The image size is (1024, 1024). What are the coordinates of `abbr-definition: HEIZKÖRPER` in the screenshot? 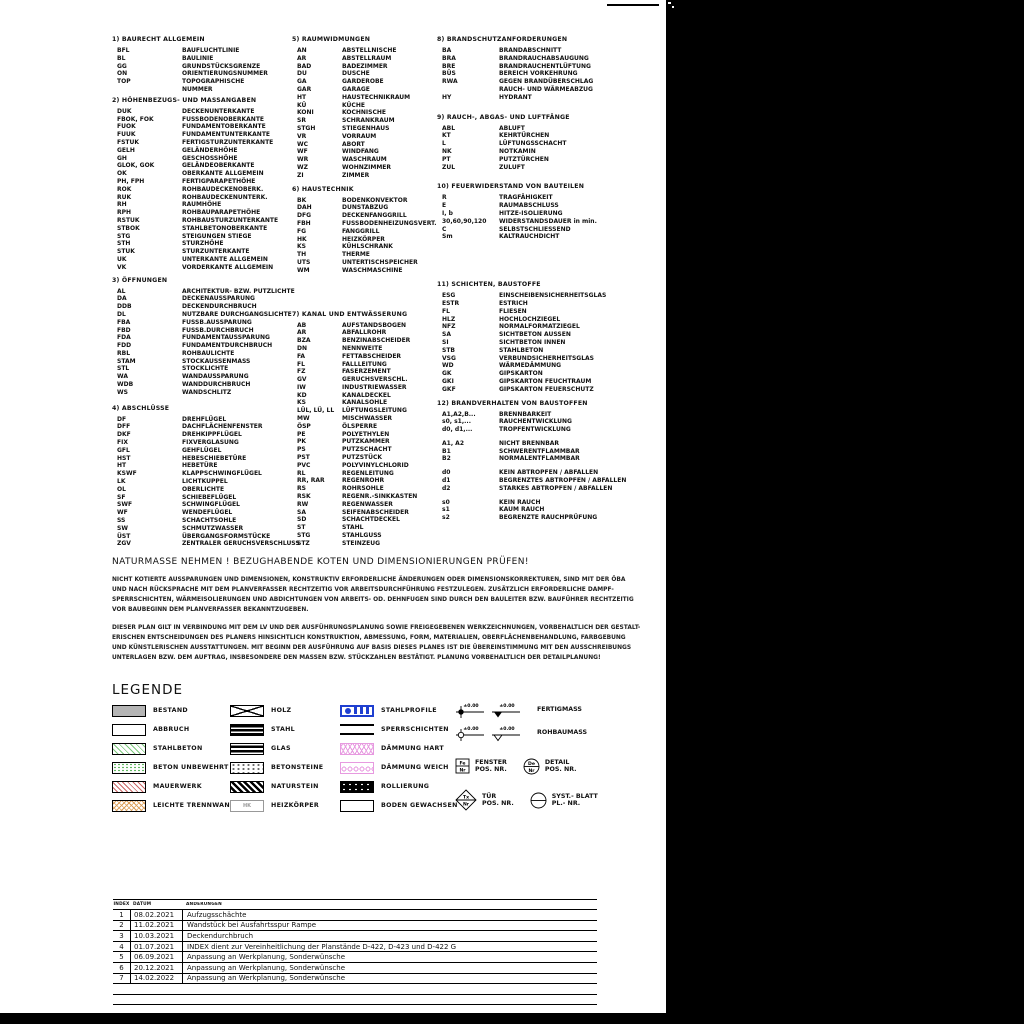 It's located at (363, 239).